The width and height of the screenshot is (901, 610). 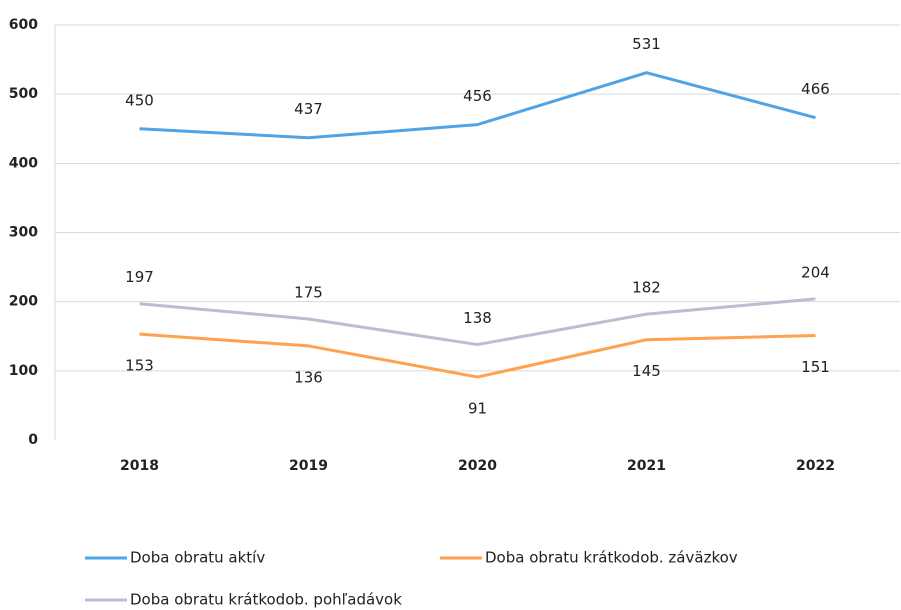 What do you see at coordinates (139, 466) in the screenshot?
I see `x-tick-label: 2018` at bounding box center [139, 466].